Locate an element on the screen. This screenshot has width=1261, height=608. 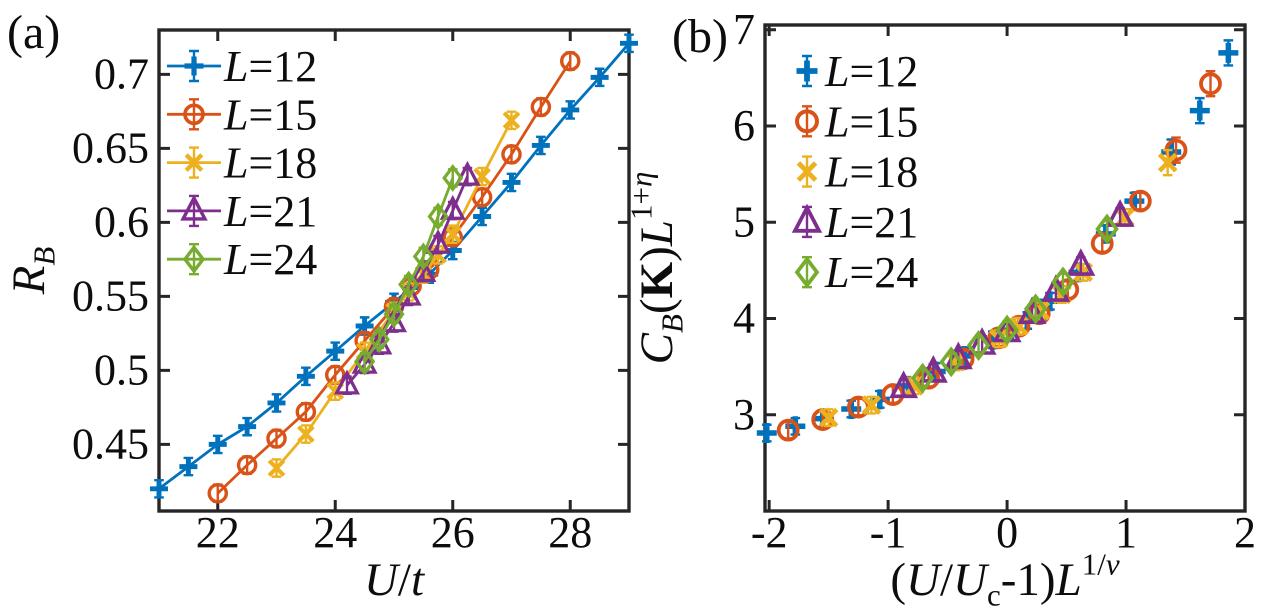
legend-entry-L-21: L=21 is located at coordinates (242, 211).